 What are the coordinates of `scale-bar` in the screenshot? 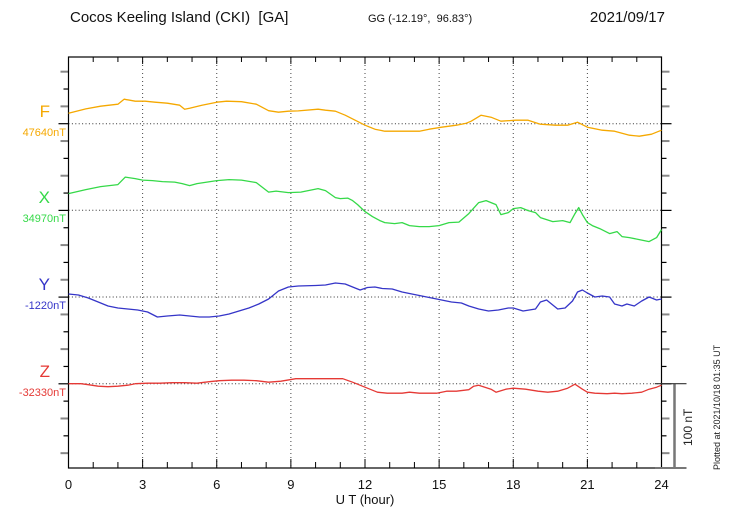 It's located at (671, 426).